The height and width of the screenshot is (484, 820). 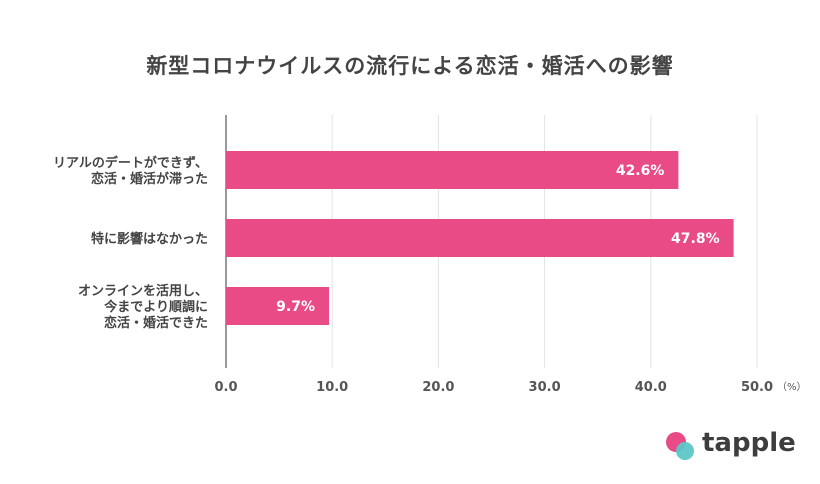 I want to click on category-label: 今までより順調に, so click(x=155, y=307).